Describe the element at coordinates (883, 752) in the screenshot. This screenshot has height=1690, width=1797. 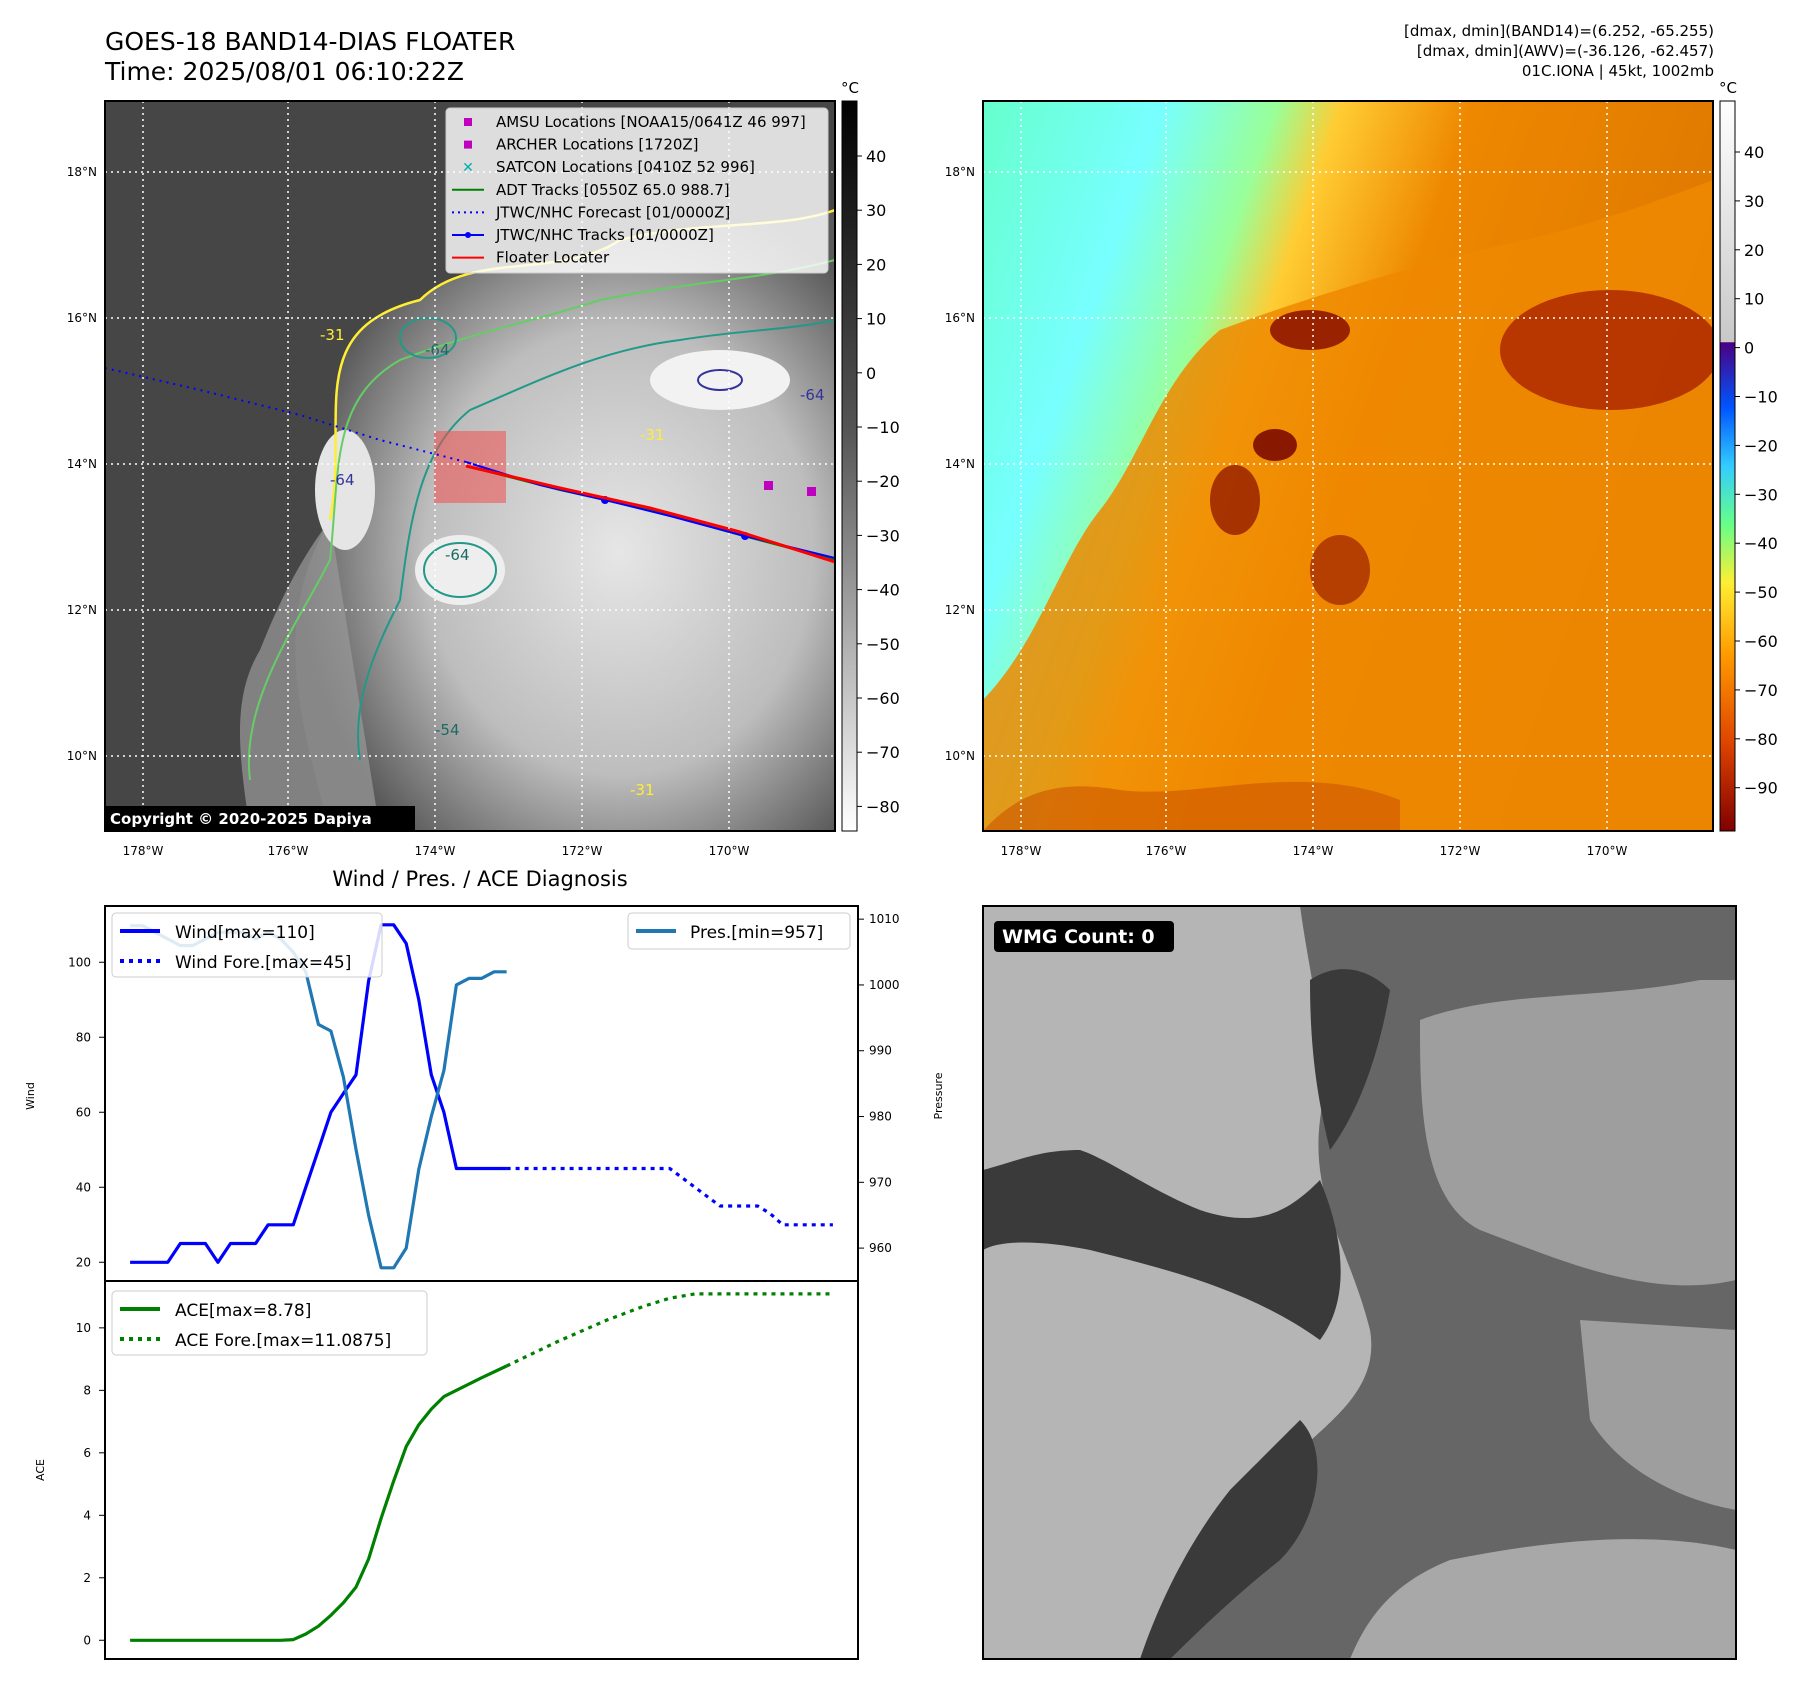
I see `colorbar-tick-label: −70` at that location.